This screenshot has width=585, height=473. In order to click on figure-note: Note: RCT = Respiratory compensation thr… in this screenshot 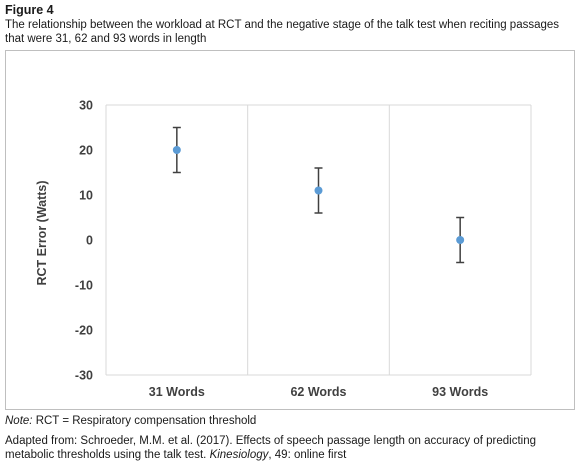, I will do `click(130, 421)`.